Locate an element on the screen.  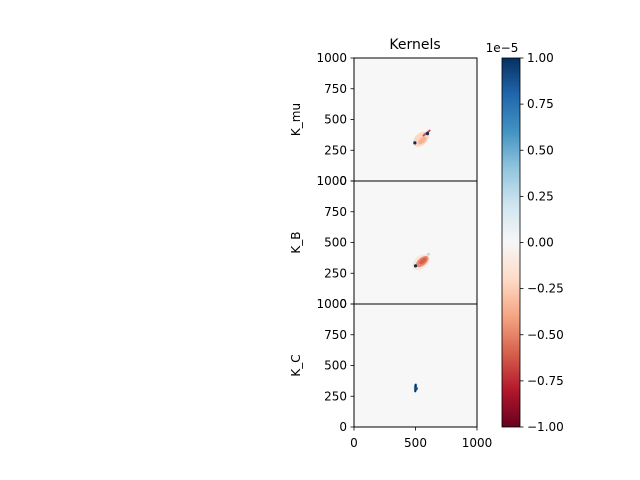
panel-k-b: 0 250 500 750 1000 K_B is located at coordinates (383, 242).